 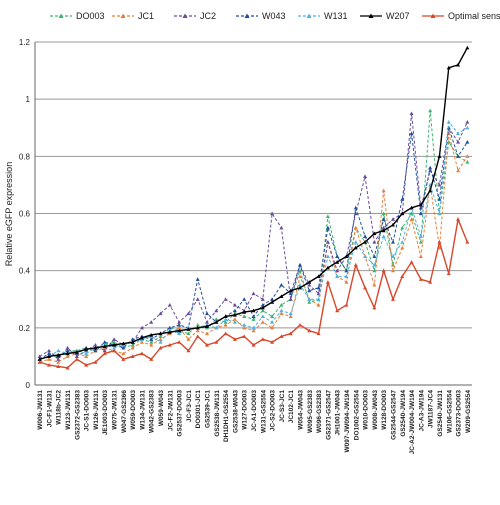 I want to click on y-tick-label: 1.2, so click(x=25, y=42).